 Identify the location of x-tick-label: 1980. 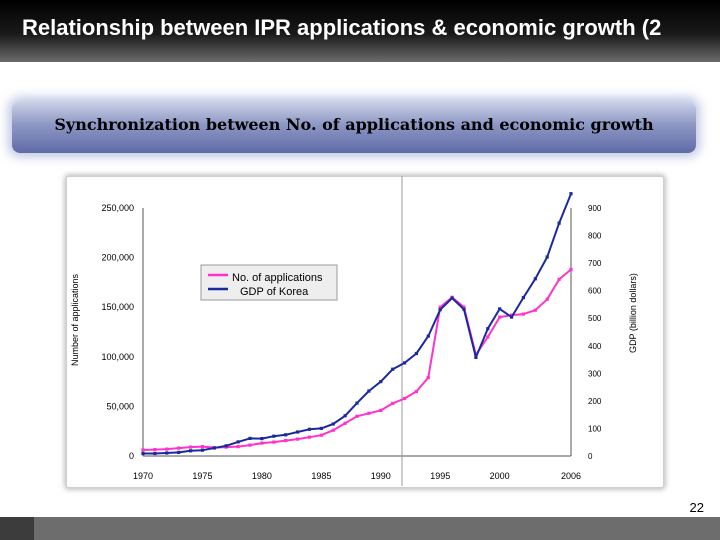
(262, 476).